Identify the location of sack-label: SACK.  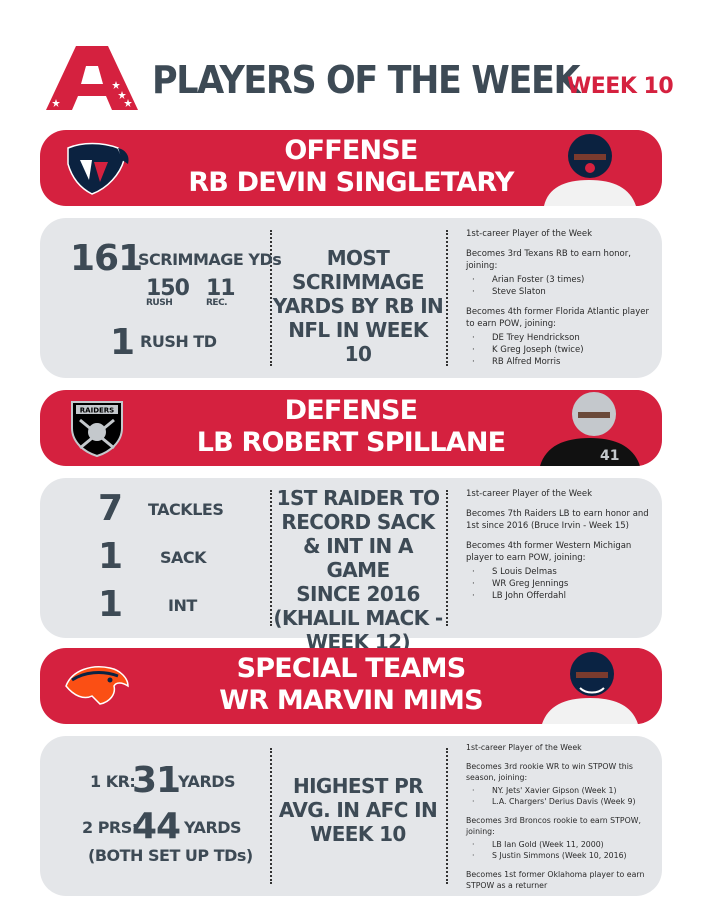
(183, 557).